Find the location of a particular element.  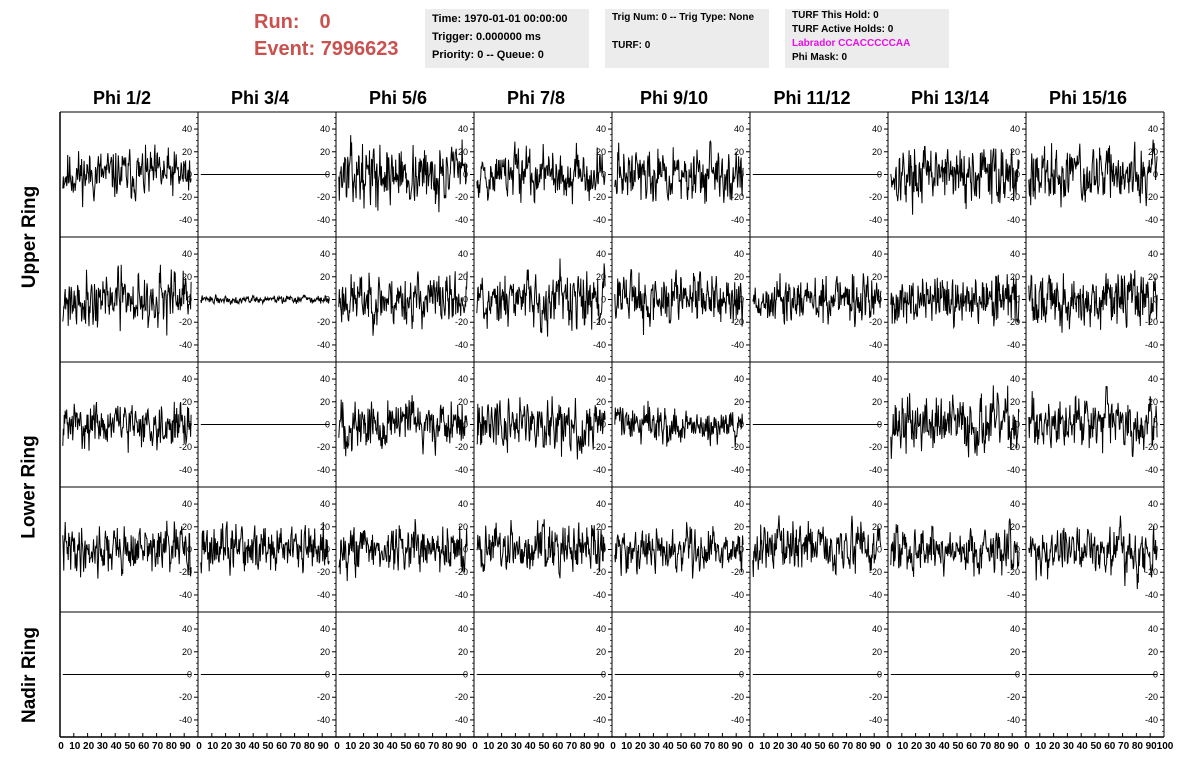

column-header-phi-11-12: Phi 11/12 is located at coordinates (812, 98).